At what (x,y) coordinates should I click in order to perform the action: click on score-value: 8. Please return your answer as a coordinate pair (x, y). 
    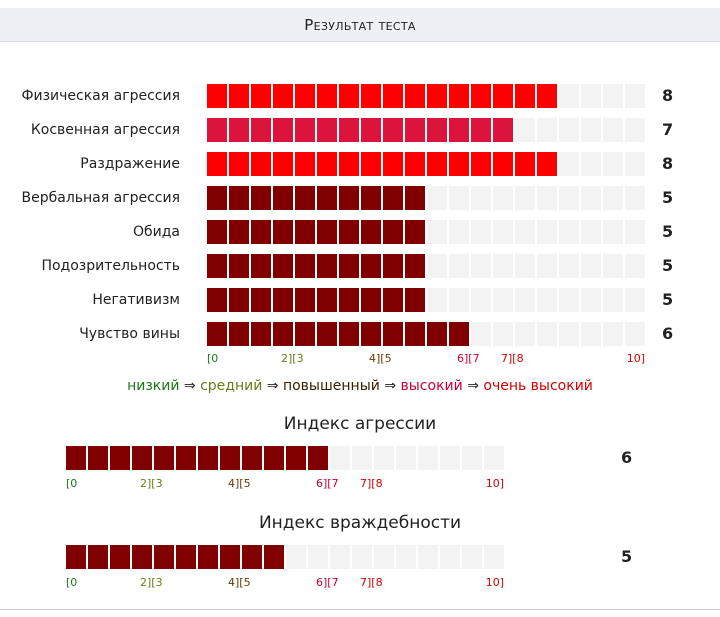
    Looking at the image, I should click on (668, 95).